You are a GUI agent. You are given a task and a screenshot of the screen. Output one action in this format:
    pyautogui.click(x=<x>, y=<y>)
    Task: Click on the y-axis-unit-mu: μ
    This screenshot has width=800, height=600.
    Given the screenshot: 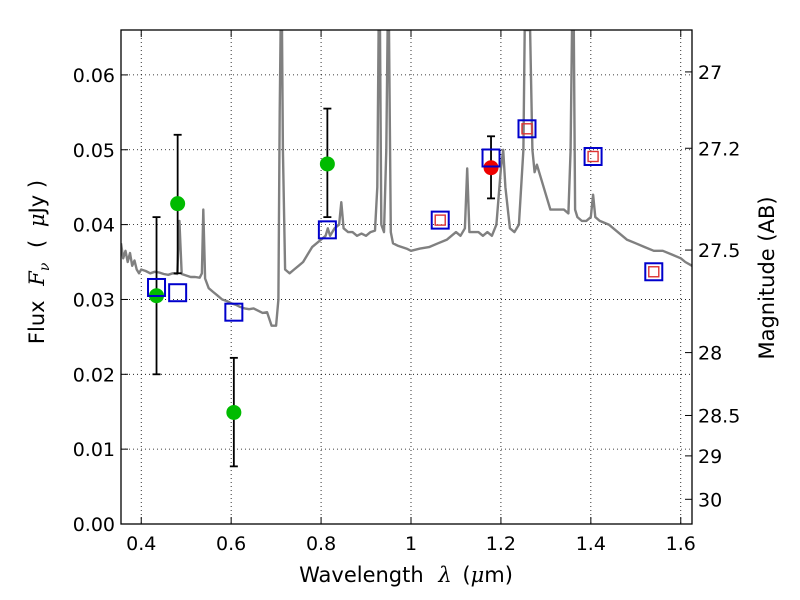 What is the action you would take?
    pyautogui.click(x=37, y=220)
    